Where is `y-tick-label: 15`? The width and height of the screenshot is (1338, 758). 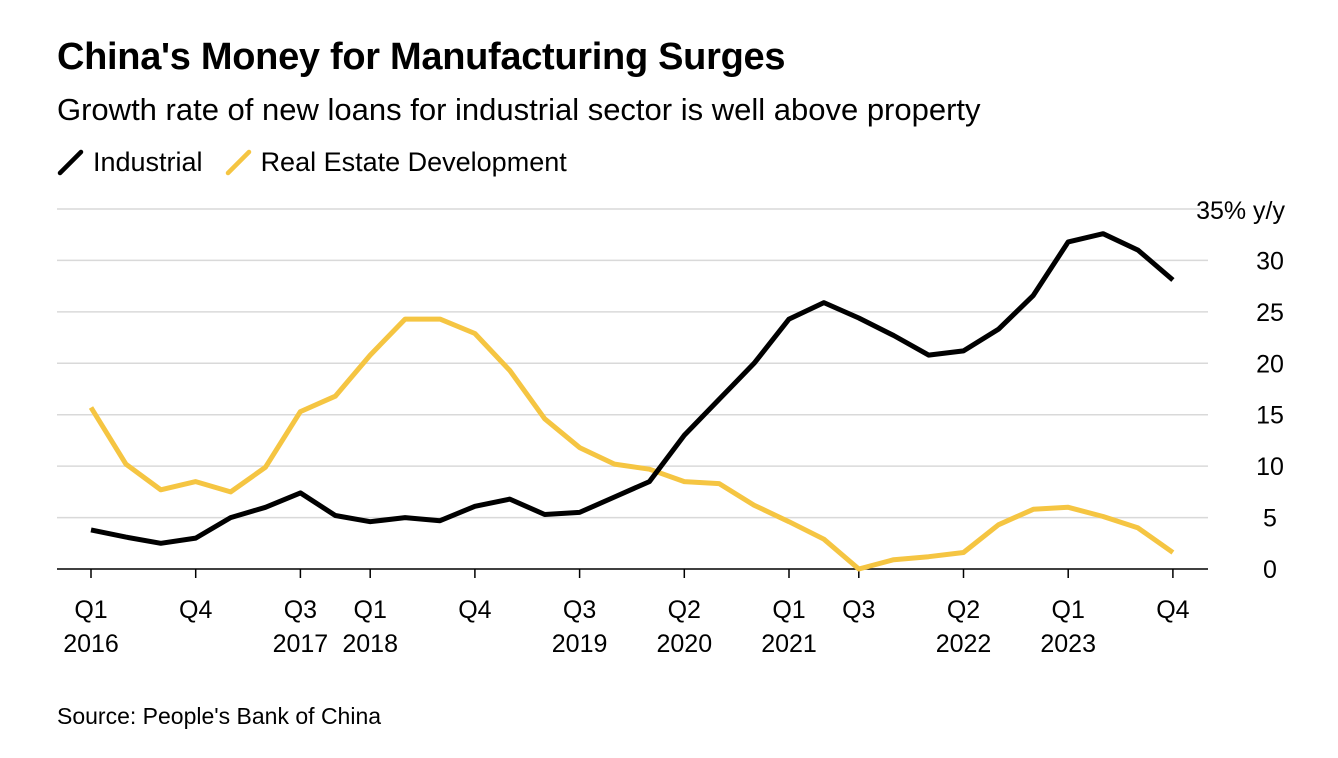 y-tick-label: 15 is located at coordinates (1270, 416).